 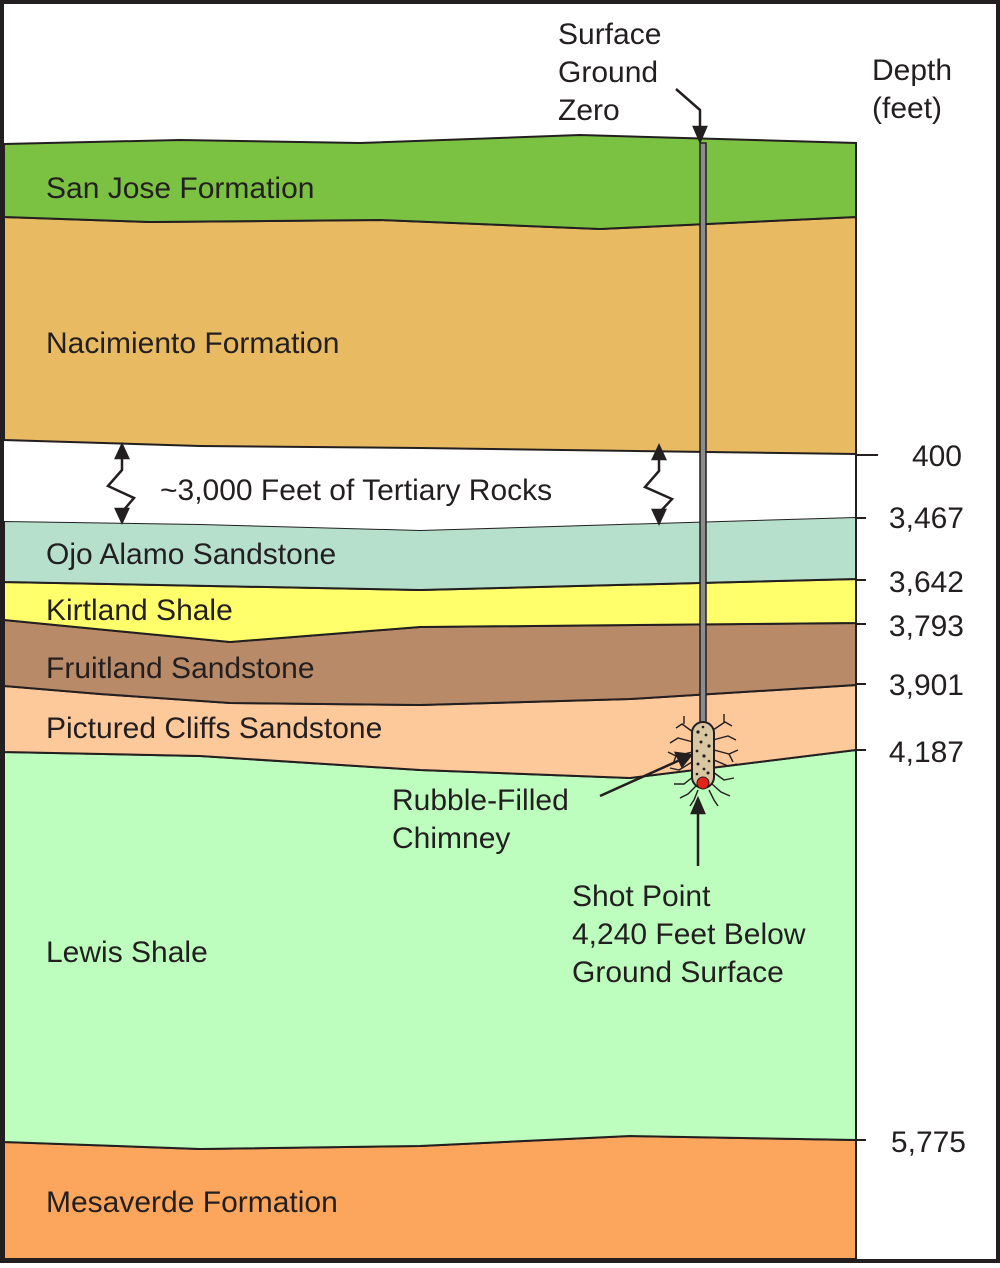 I want to click on chimney-rubble-texture, so click(x=703, y=750).